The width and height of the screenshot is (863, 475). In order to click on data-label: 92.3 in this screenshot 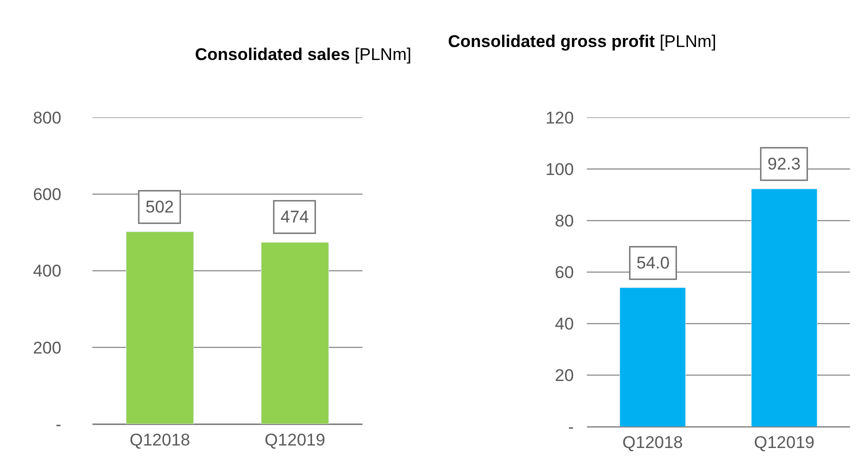, I will do `click(784, 164)`.